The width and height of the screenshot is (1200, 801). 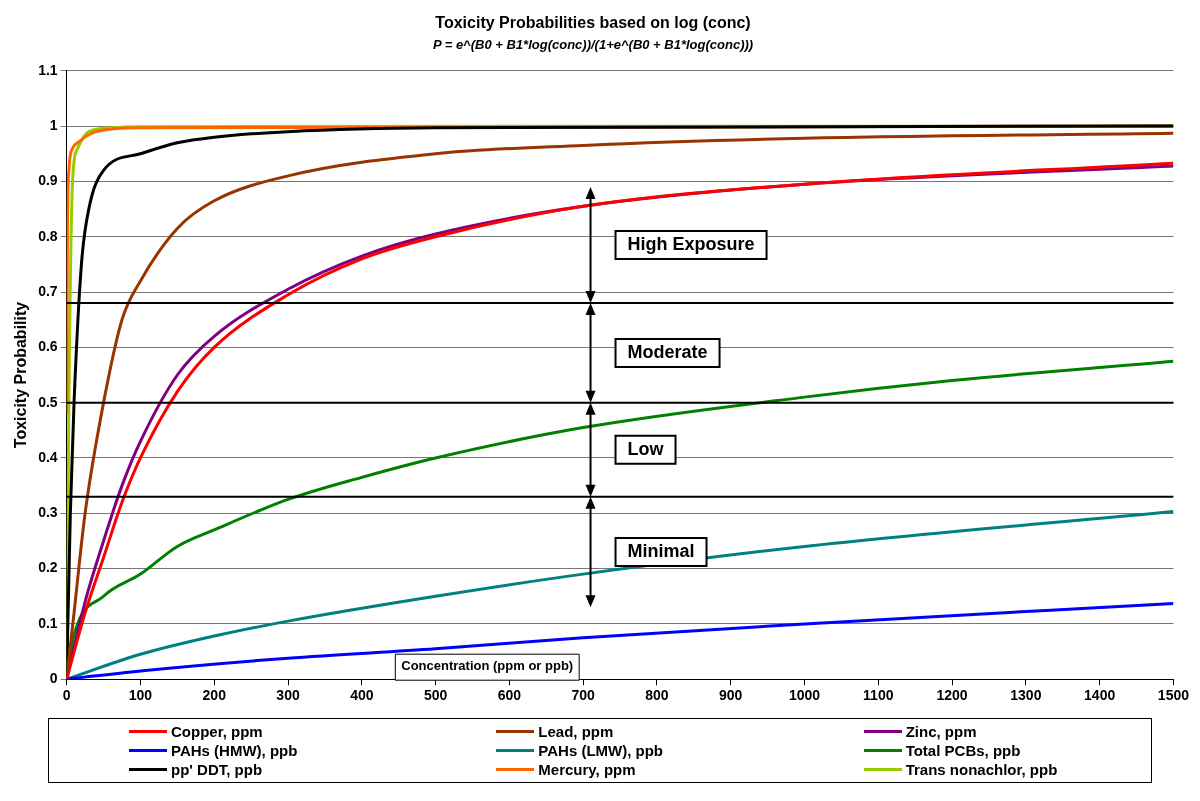 I want to click on x-tick-label: 0, so click(x=66, y=695).